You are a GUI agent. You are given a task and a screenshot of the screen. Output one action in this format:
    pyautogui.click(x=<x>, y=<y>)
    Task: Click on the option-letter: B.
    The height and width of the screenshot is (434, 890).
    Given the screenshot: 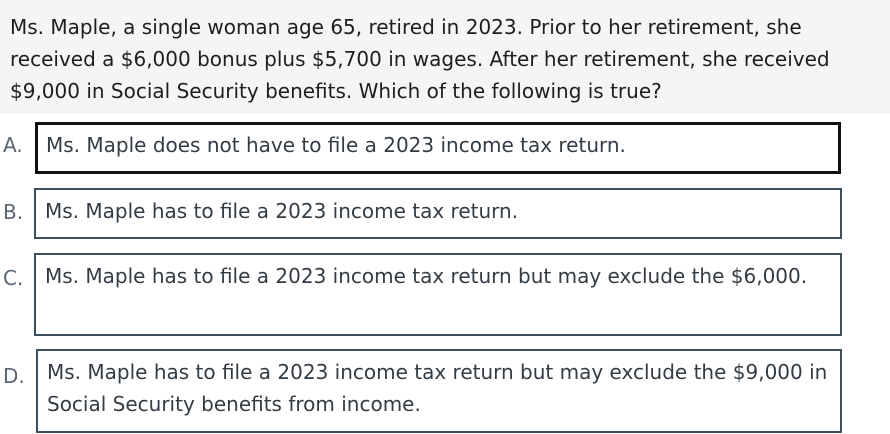 What is the action you would take?
    pyautogui.click(x=13, y=212)
    